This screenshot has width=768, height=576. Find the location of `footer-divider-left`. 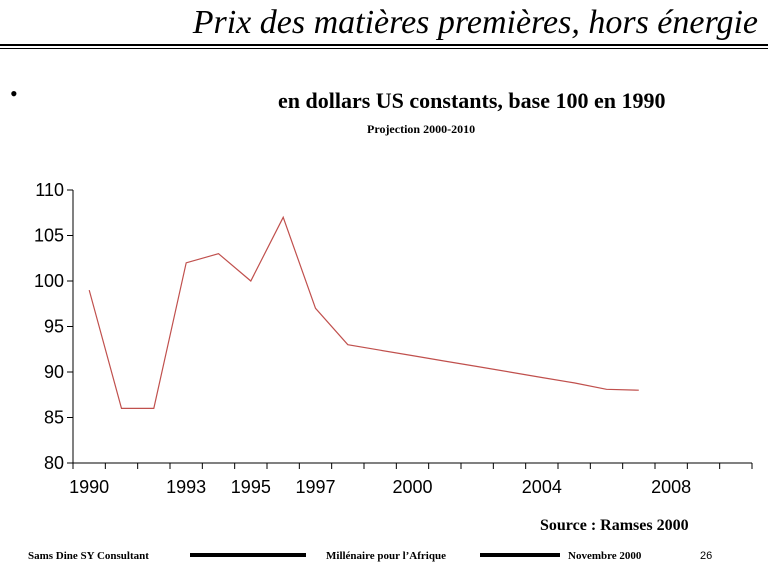

footer-divider-left is located at coordinates (248, 555).